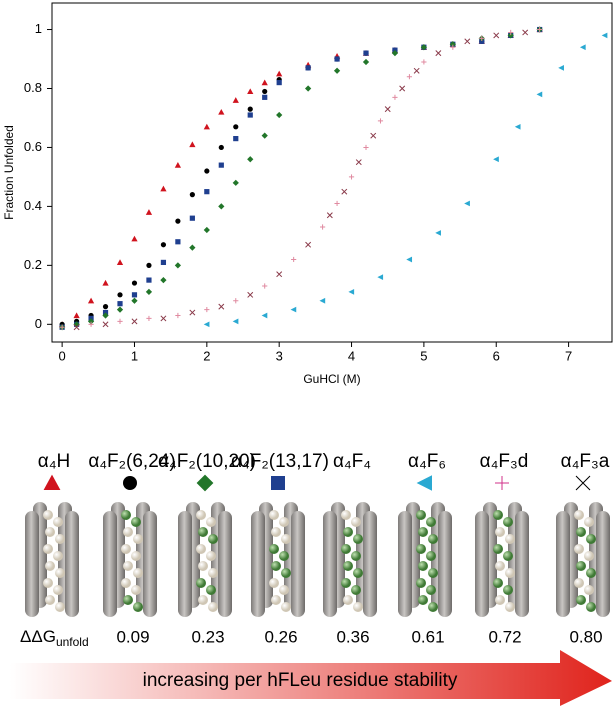  I want to click on x-tick-label: 1, so click(134, 355).